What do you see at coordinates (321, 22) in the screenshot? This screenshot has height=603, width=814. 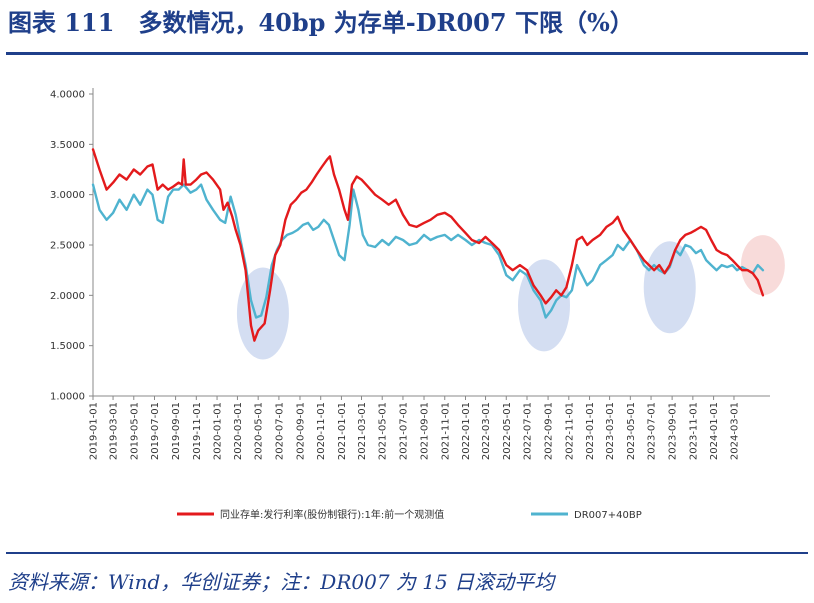 I see `page-title: 图表 111 多数情况，40bp 为存单-DR007 下限（%）` at bounding box center [321, 22].